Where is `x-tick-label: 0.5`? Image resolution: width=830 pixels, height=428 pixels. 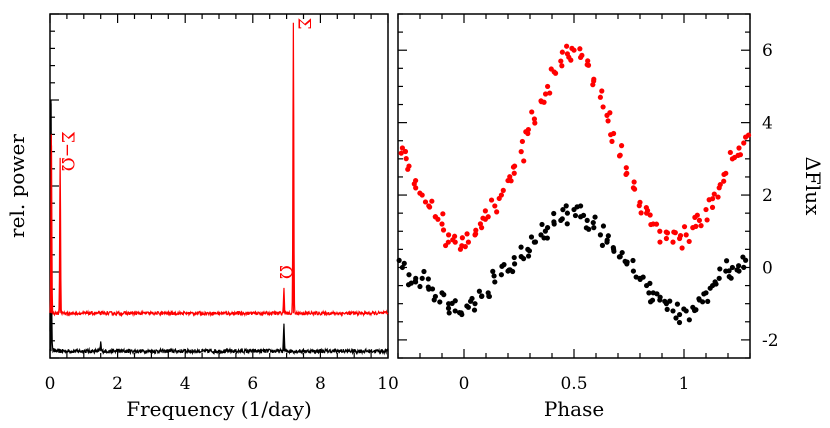 x-tick-label: 0.5 is located at coordinates (573, 384).